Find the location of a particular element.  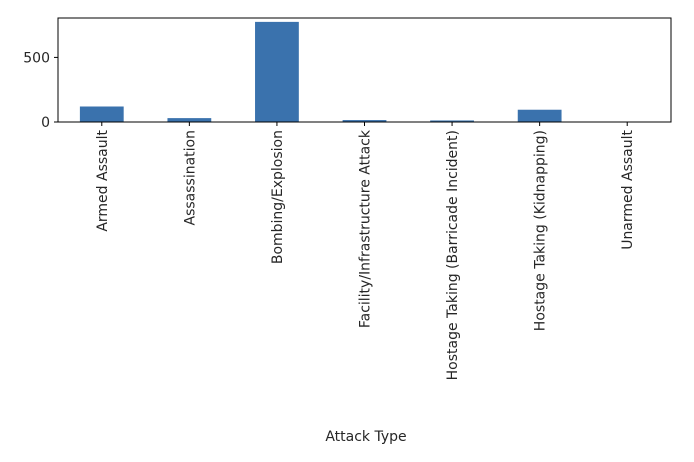

x-tick-label-6: Unarmed Assault is located at coordinates (628, 189).